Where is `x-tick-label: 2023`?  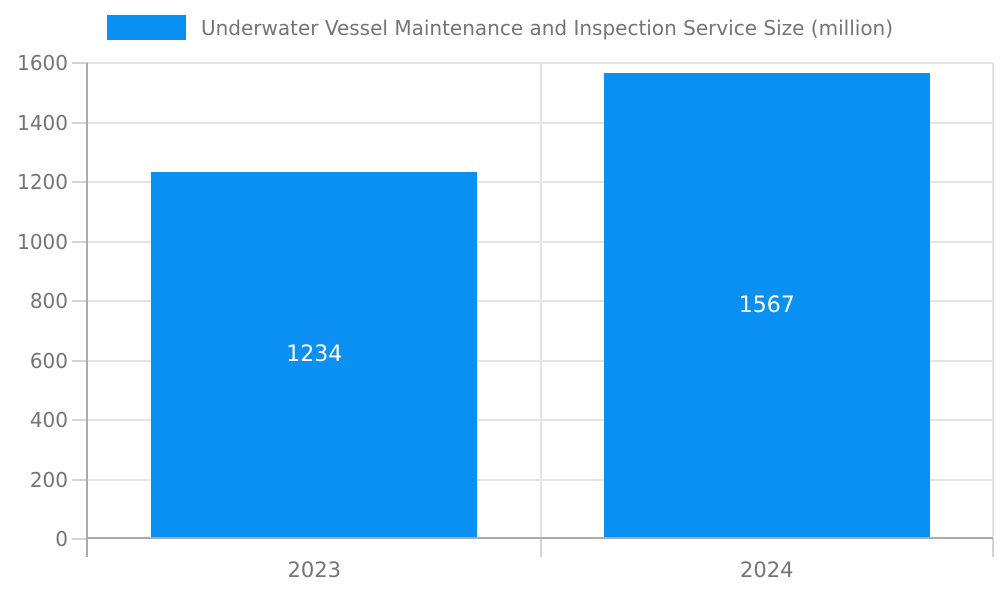 x-tick-label: 2023 is located at coordinates (314, 570).